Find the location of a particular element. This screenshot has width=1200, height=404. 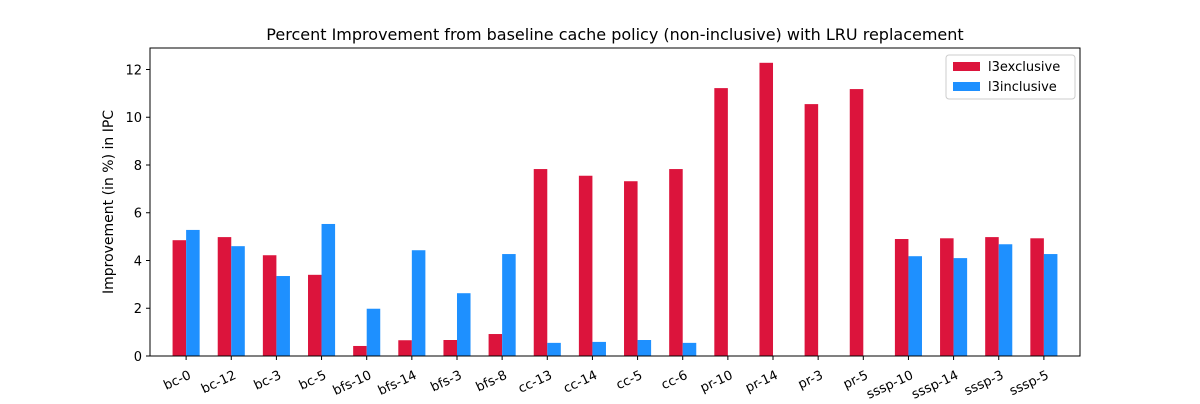

x-tick-label-sssp-5: sssp-5 is located at coordinates (1029, 383).